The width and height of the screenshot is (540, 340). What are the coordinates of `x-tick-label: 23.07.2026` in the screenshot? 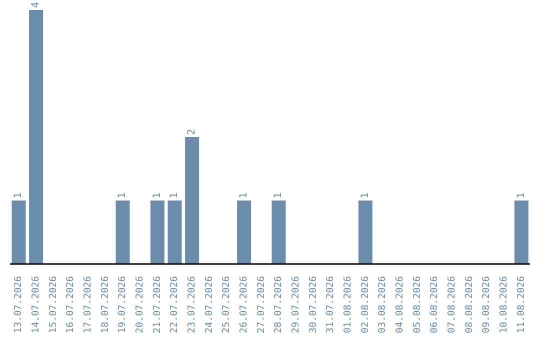 It's located at (192, 305).